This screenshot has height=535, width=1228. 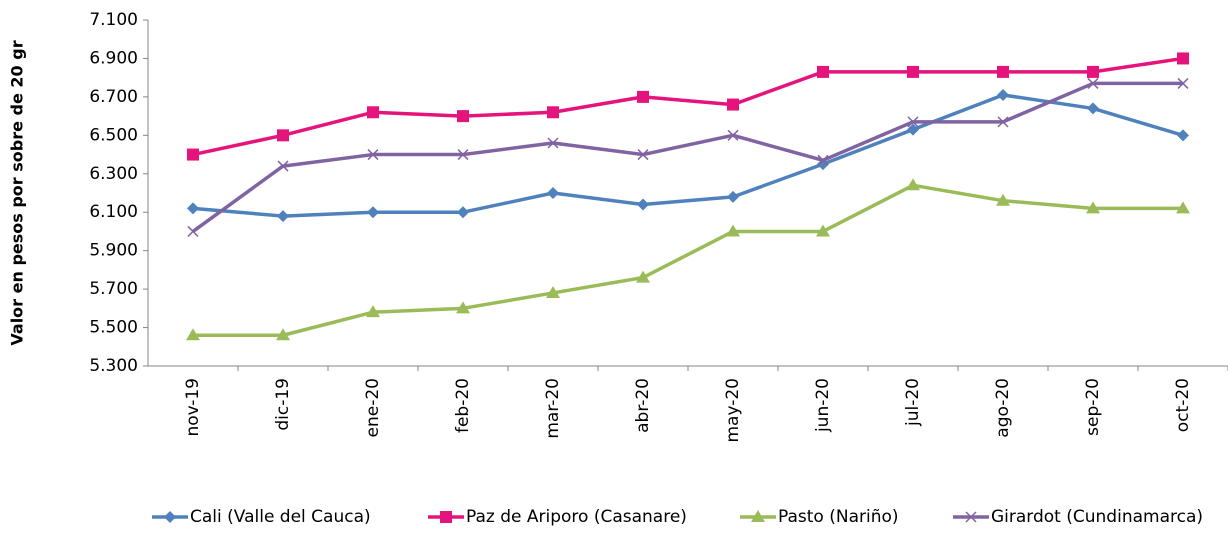 What do you see at coordinates (576, 517) in the screenshot?
I see `legend-label: Paz de Ariporo (Casanare)` at bounding box center [576, 517].